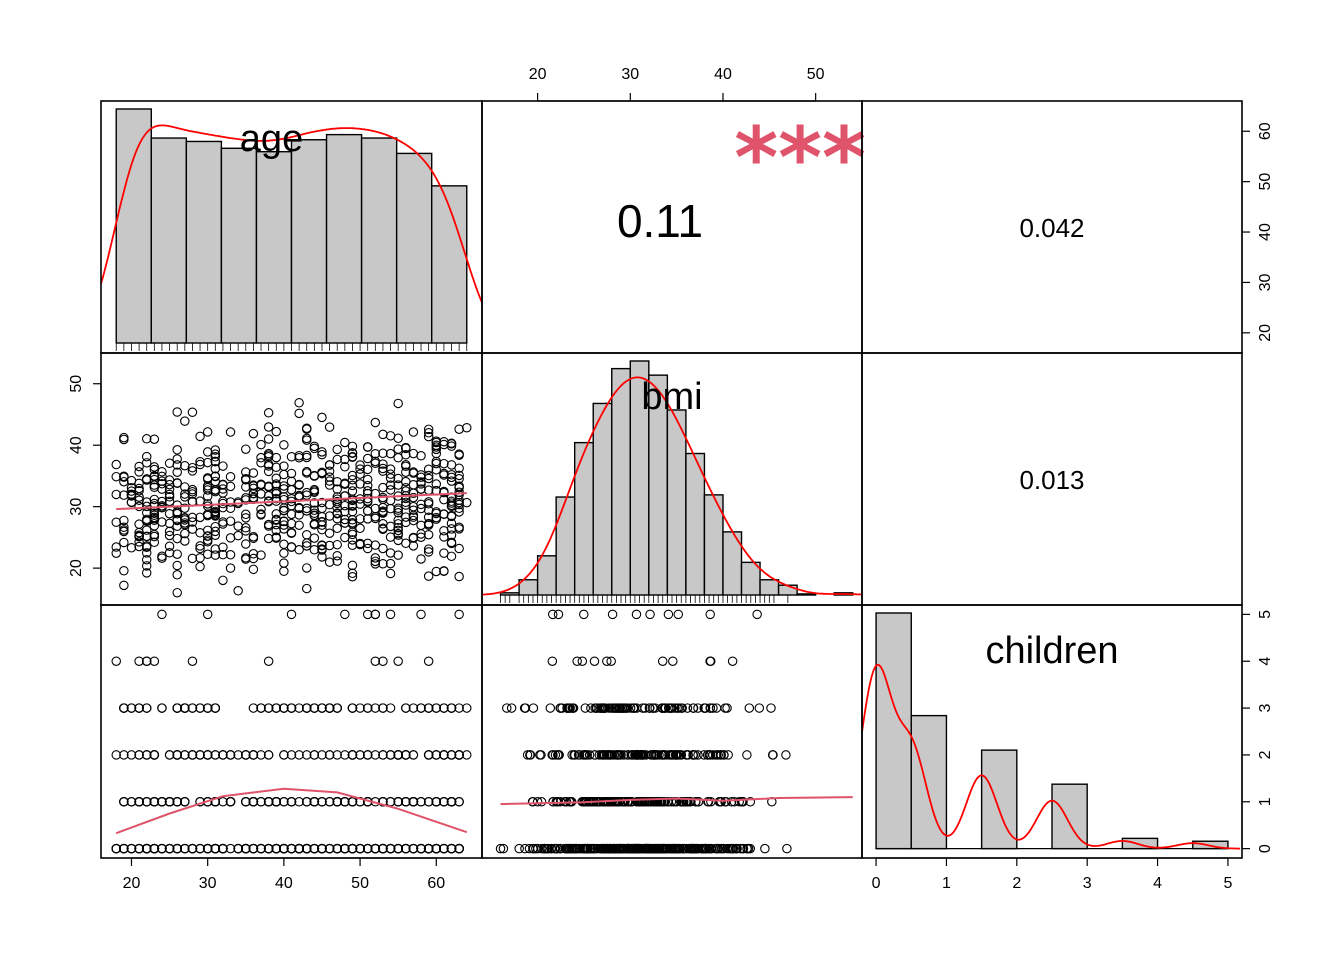 This screenshot has height=960, width=1344. What do you see at coordinates (208, 883) in the screenshot?
I see `tick-label: 30` at bounding box center [208, 883].